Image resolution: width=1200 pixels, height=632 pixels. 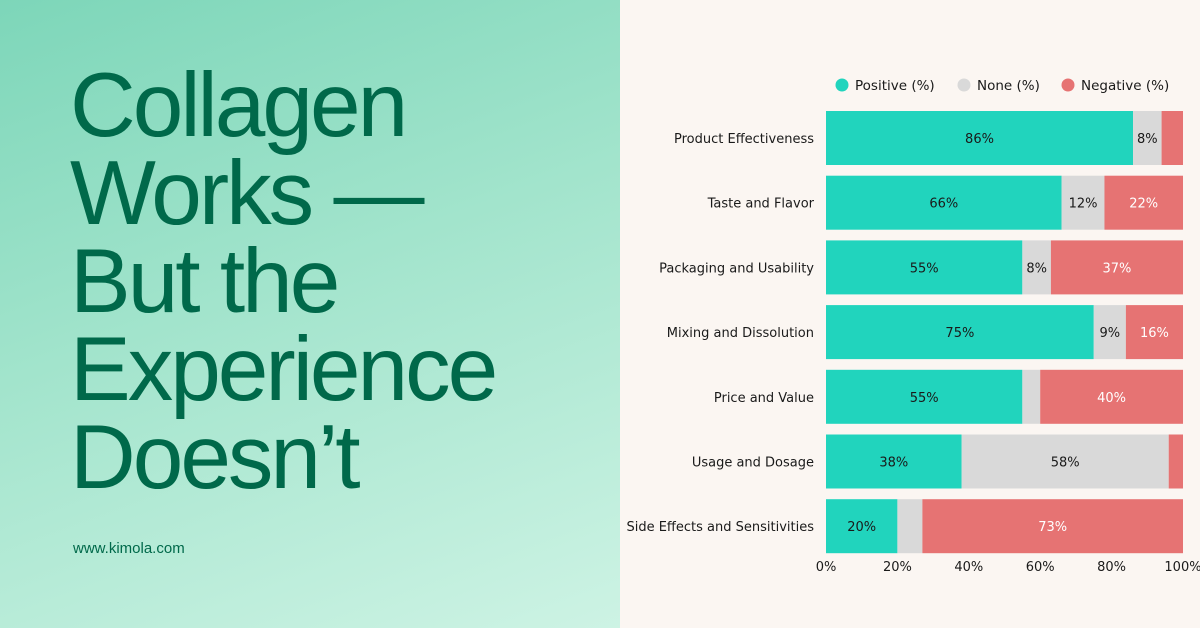 I want to click on data-label: 75%, so click(x=959, y=333).